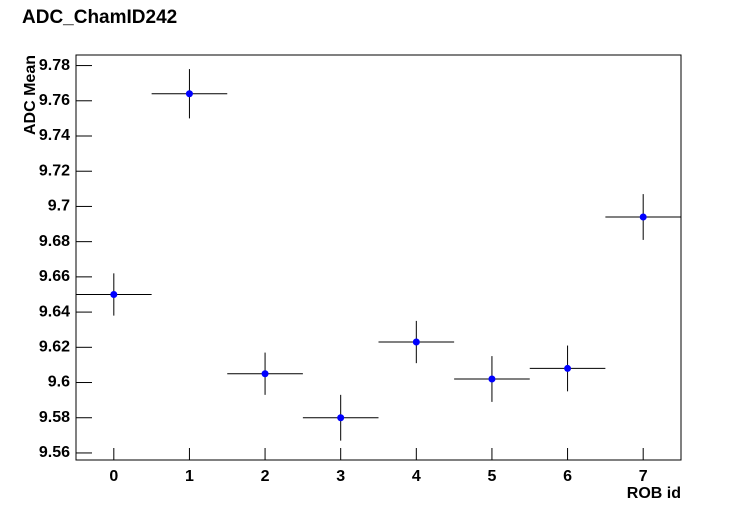 The image size is (756, 511). Describe the element at coordinates (54, 417) in the screenshot. I see `y-tick-label: 9.58` at that location.